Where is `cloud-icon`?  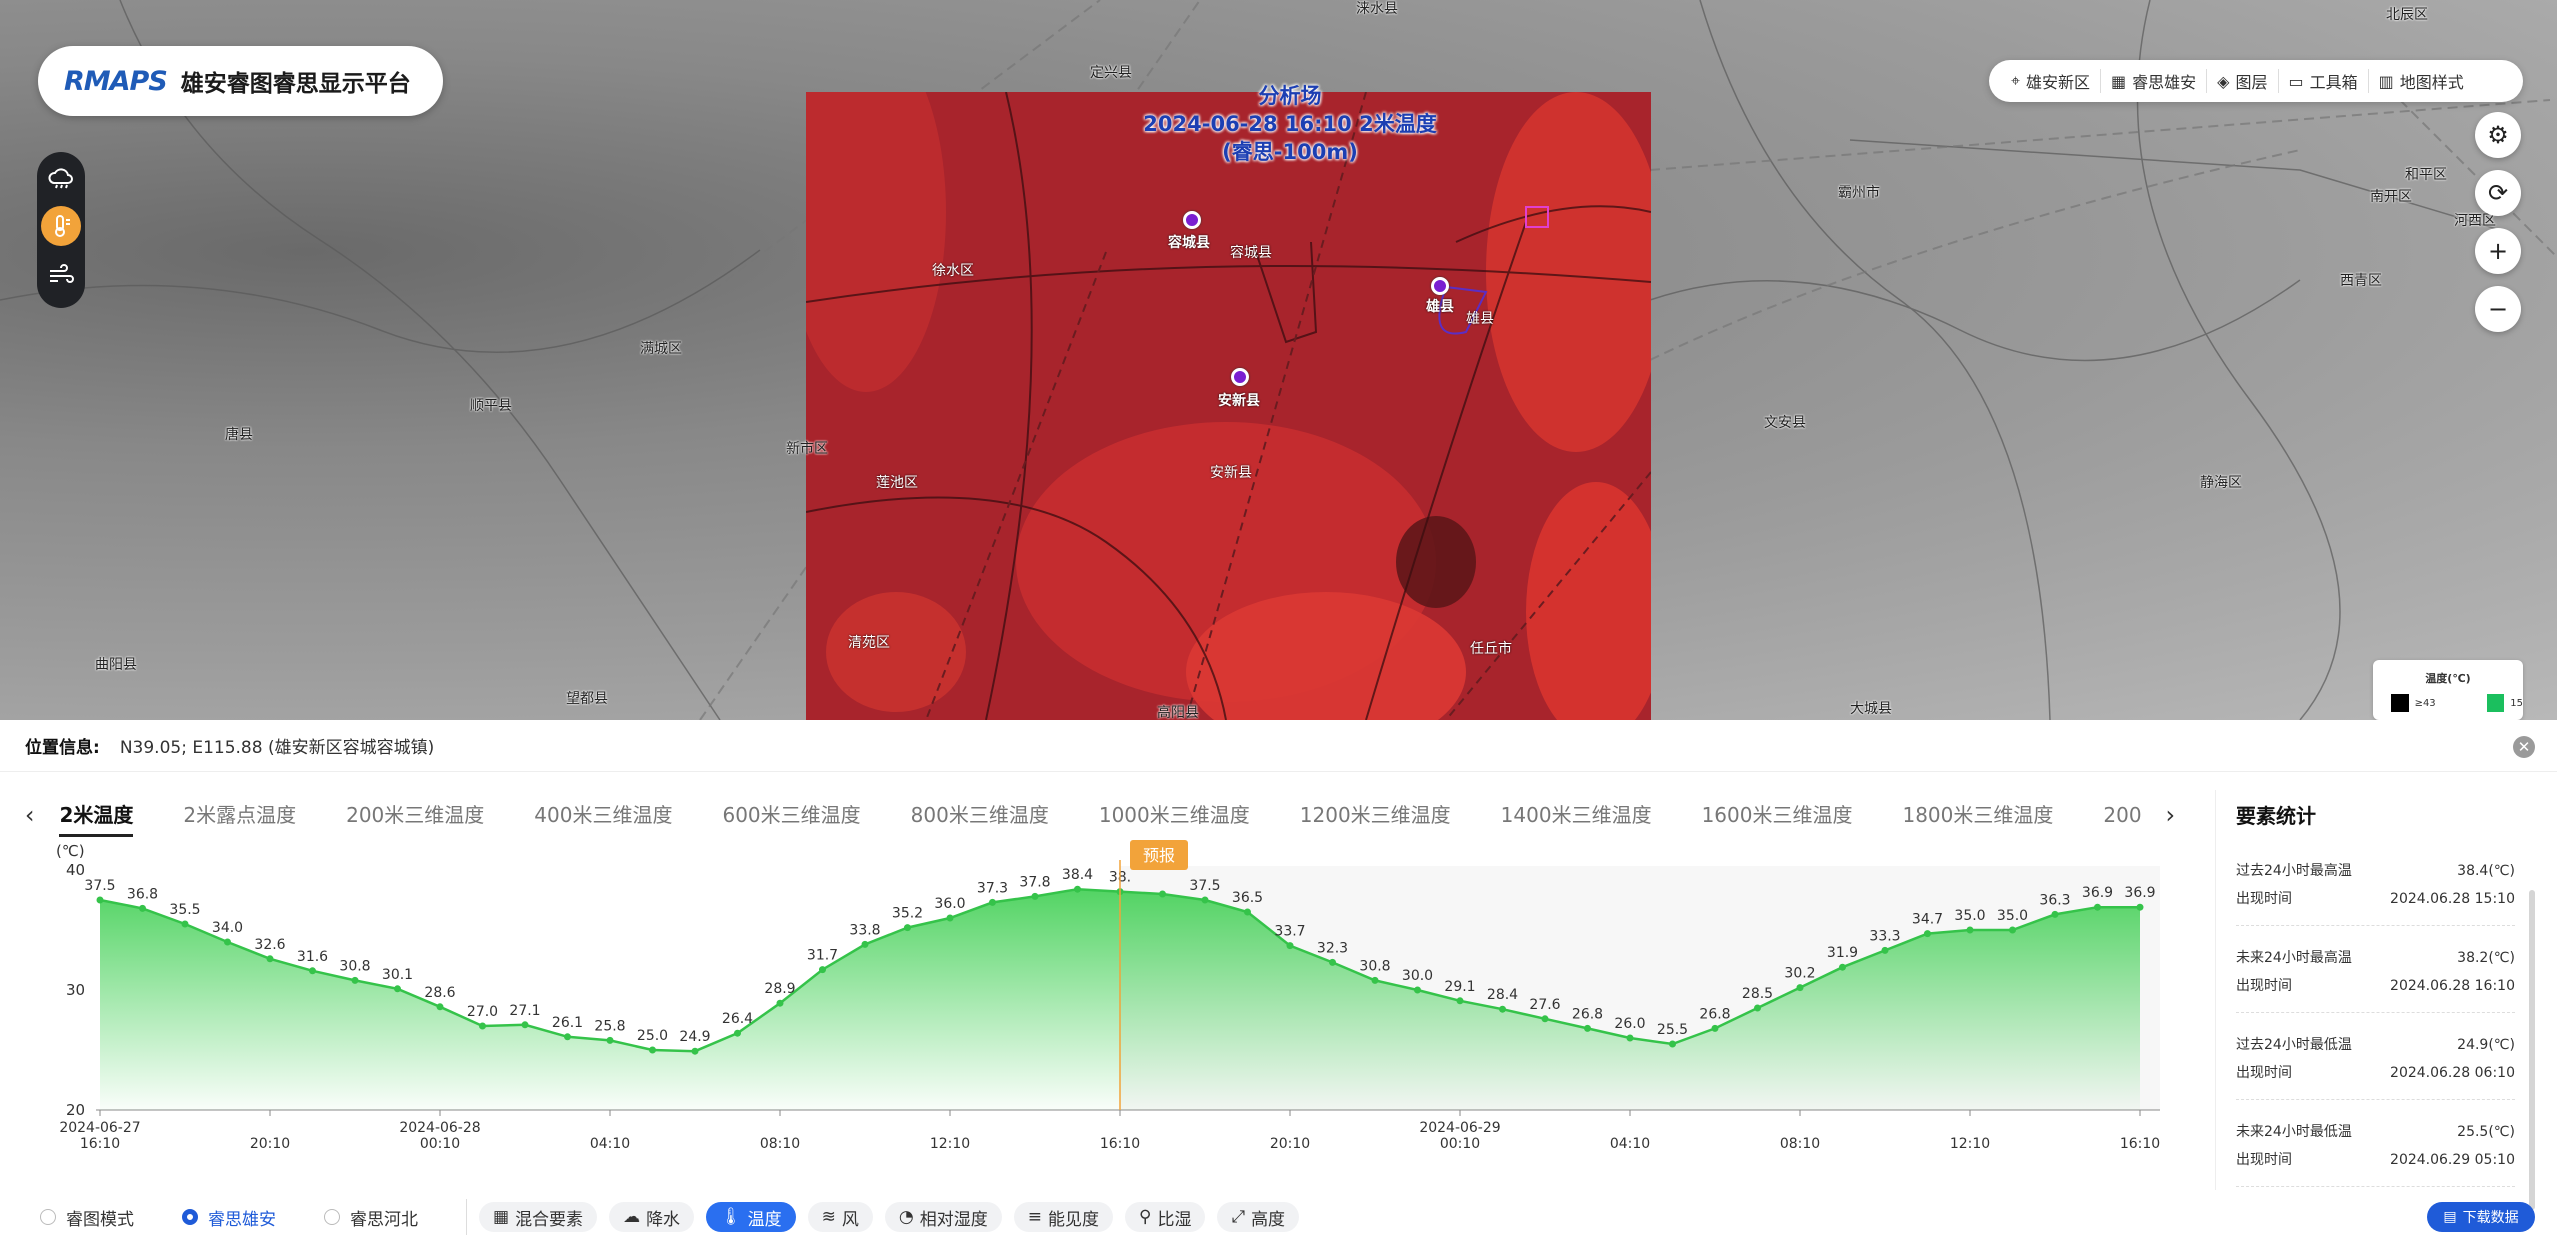 cloud-icon is located at coordinates (61, 178).